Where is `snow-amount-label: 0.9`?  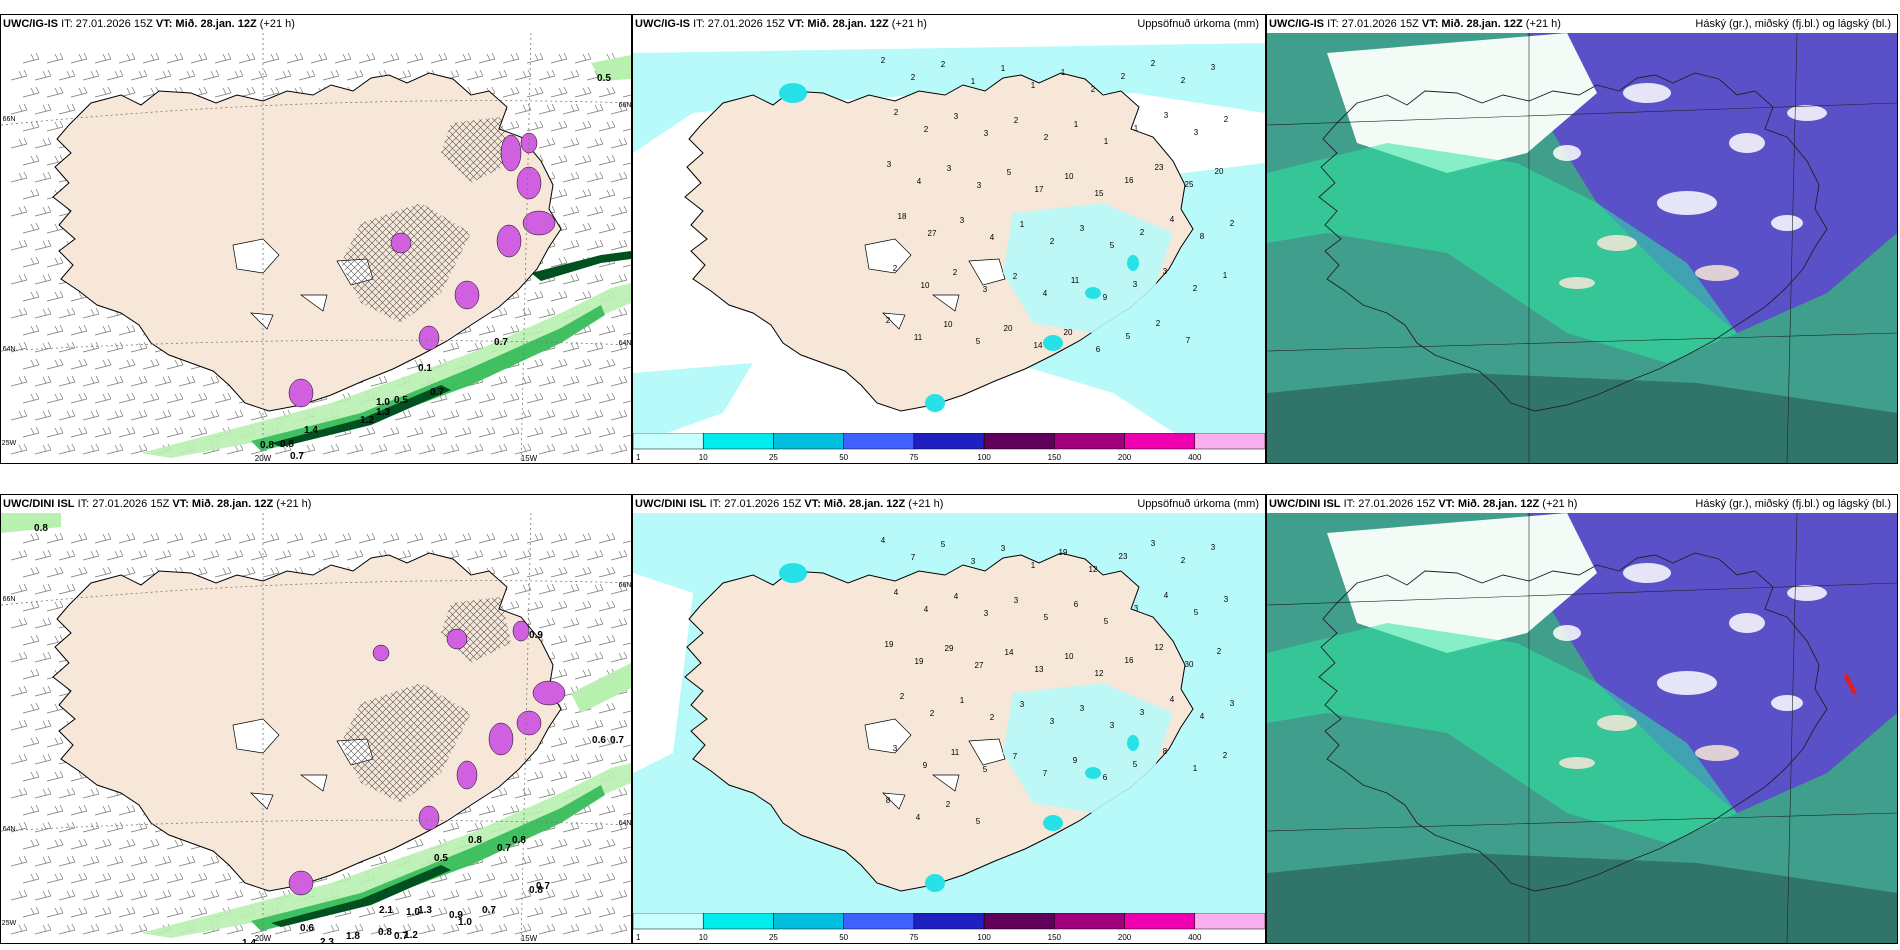 snow-amount-label: 0.9 is located at coordinates (456, 915).